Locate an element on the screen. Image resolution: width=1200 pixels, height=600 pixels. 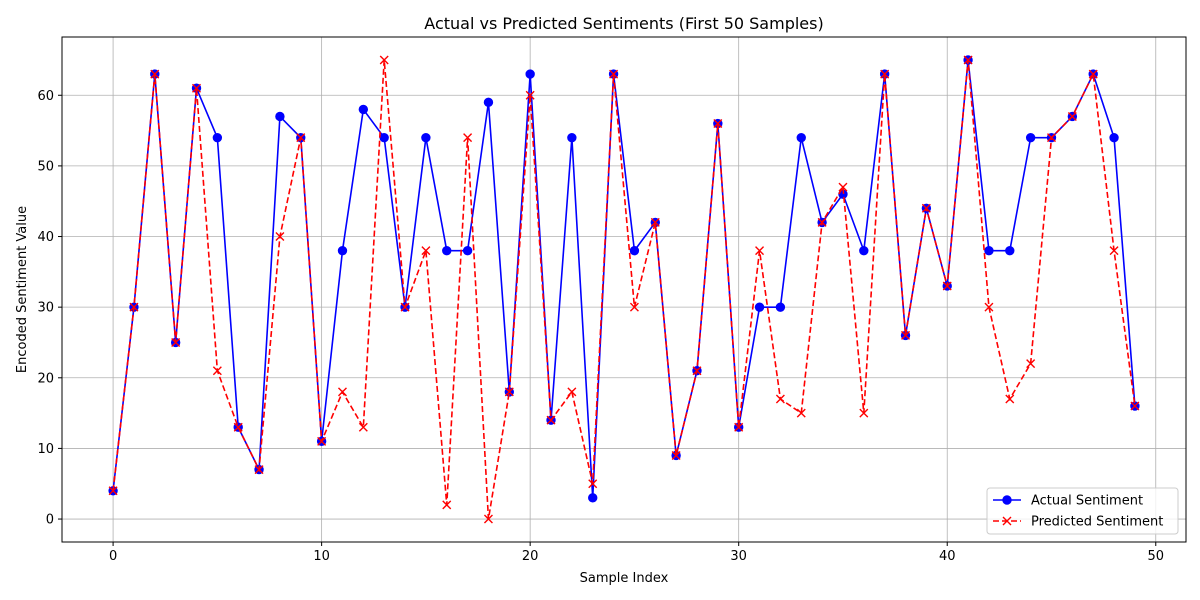
x-tick-label: 40 is located at coordinates (947, 556).